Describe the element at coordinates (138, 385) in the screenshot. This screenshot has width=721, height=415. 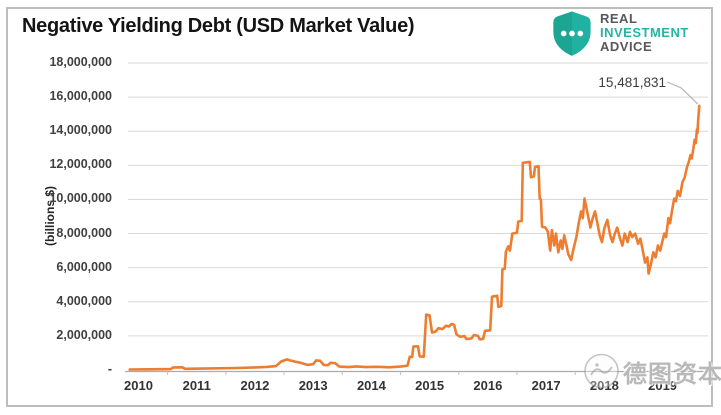
I see `x-tick-label: 2010` at that location.